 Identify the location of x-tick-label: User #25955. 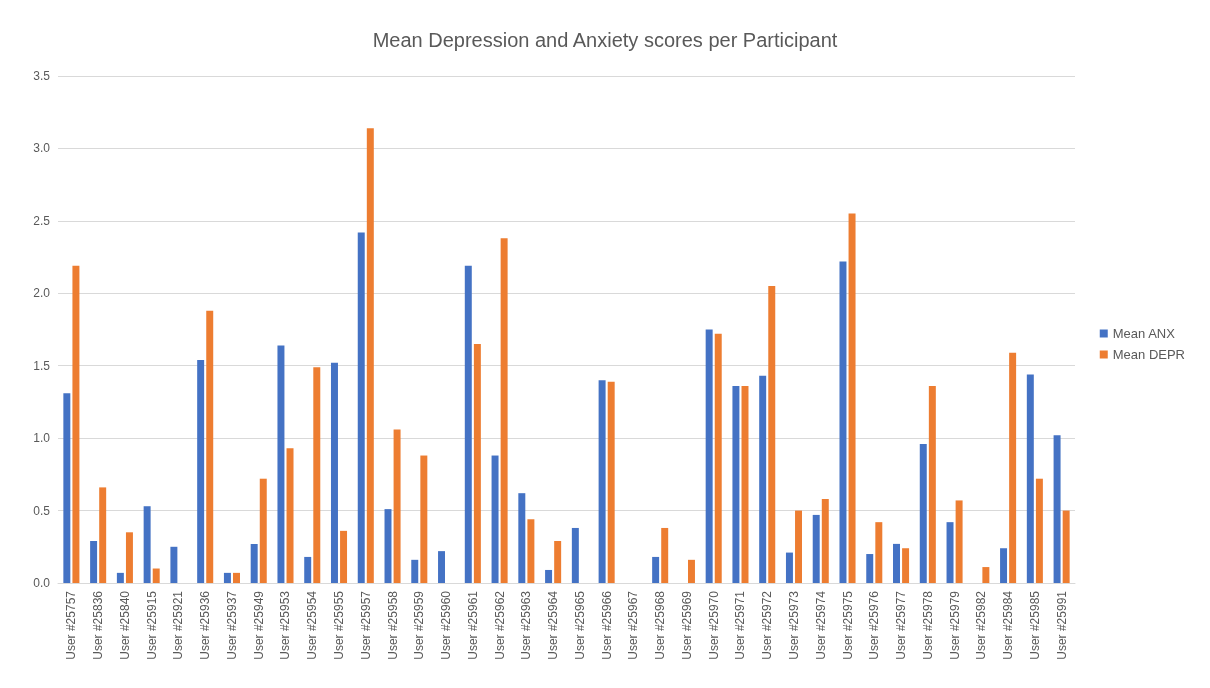
(339, 625).